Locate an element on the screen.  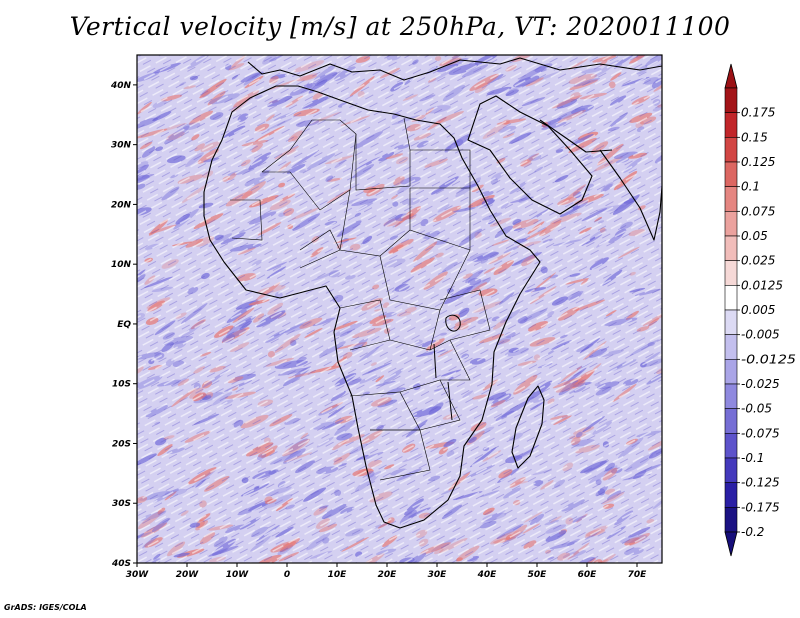
x-tick-label: 20W is located at coordinates (188, 575).